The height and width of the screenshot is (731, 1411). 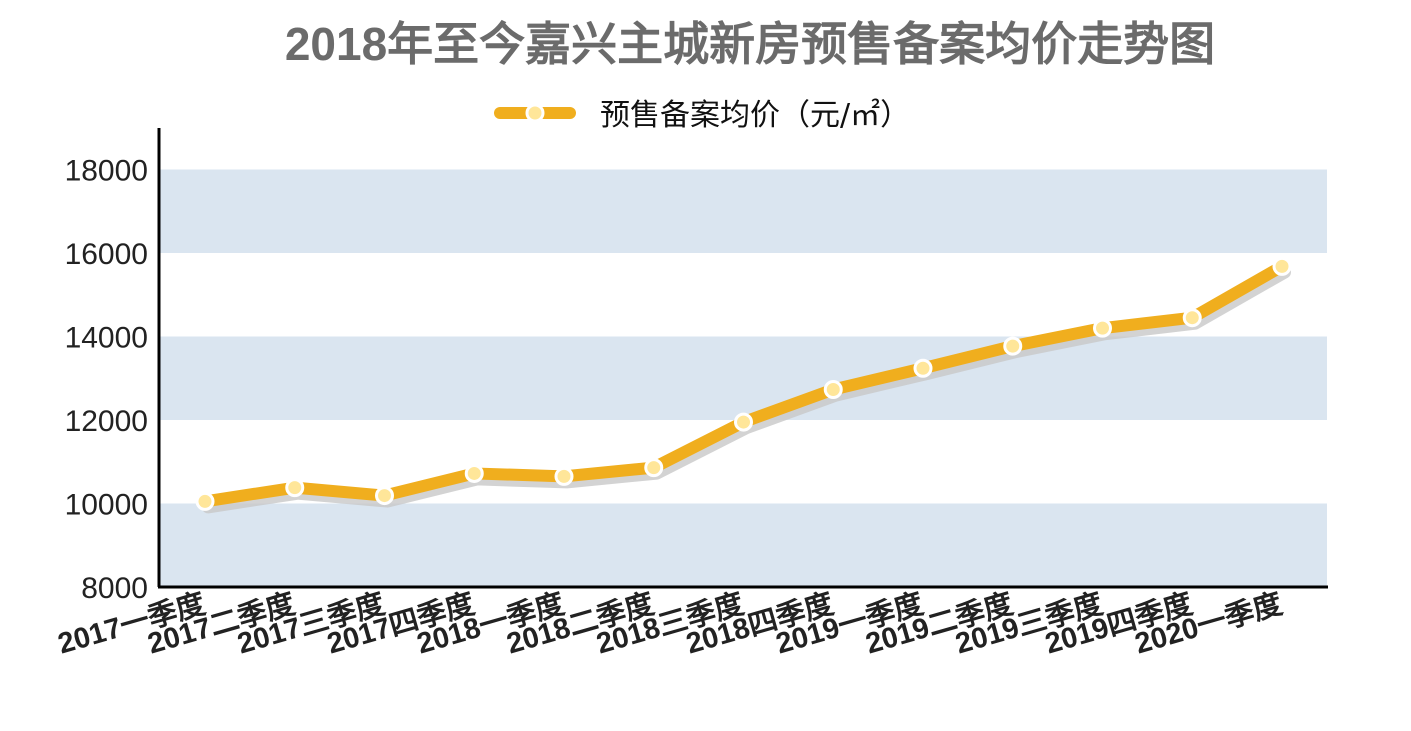 What do you see at coordinates (106, 505) in the screenshot?
I see `y-tick-label: 10000` at bounding box center [106, 505].